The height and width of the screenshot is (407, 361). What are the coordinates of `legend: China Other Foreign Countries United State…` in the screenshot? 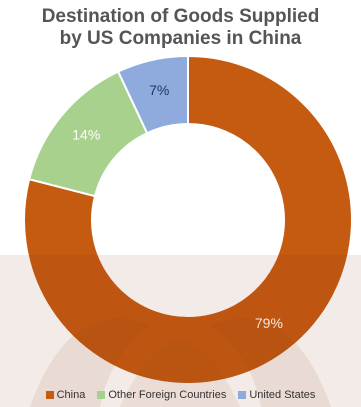 It's located at (180, 395).